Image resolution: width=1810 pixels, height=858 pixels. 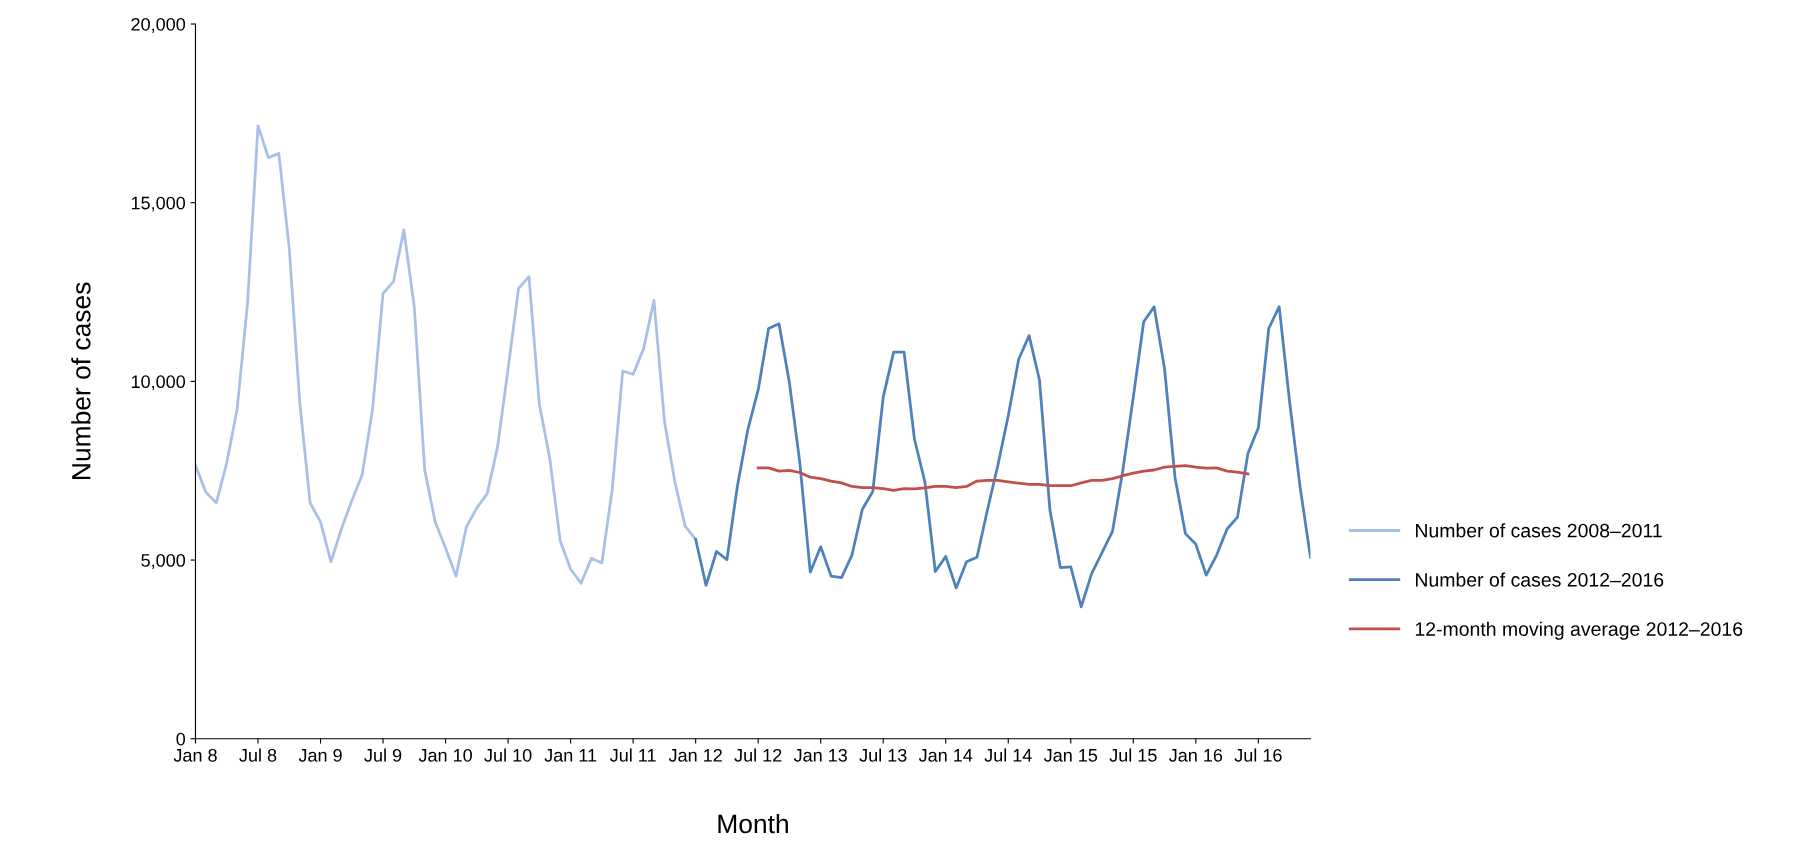 What do you see at coordinates (195, 755) in the screenshot?
I see `x-tick-label: Jan 8` at bounding box center [195, 755].